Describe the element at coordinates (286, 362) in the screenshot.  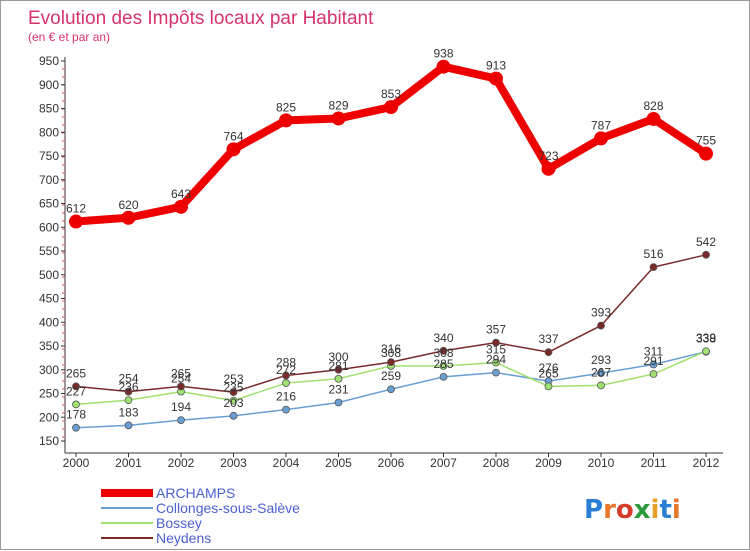
I see `data-label: 288` at that location.